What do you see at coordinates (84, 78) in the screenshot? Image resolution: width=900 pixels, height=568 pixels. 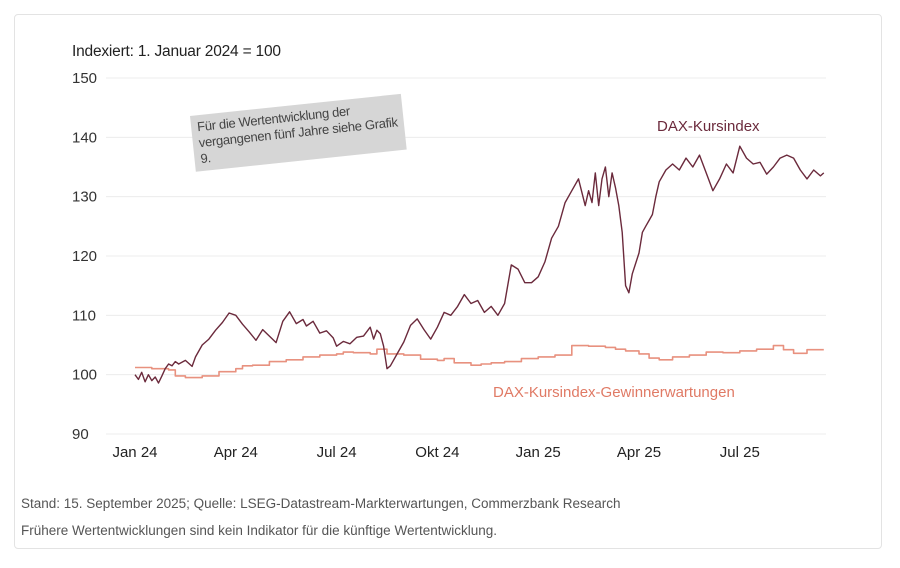 I see `y-tick-label: 150` at bounding box center [84, 78].